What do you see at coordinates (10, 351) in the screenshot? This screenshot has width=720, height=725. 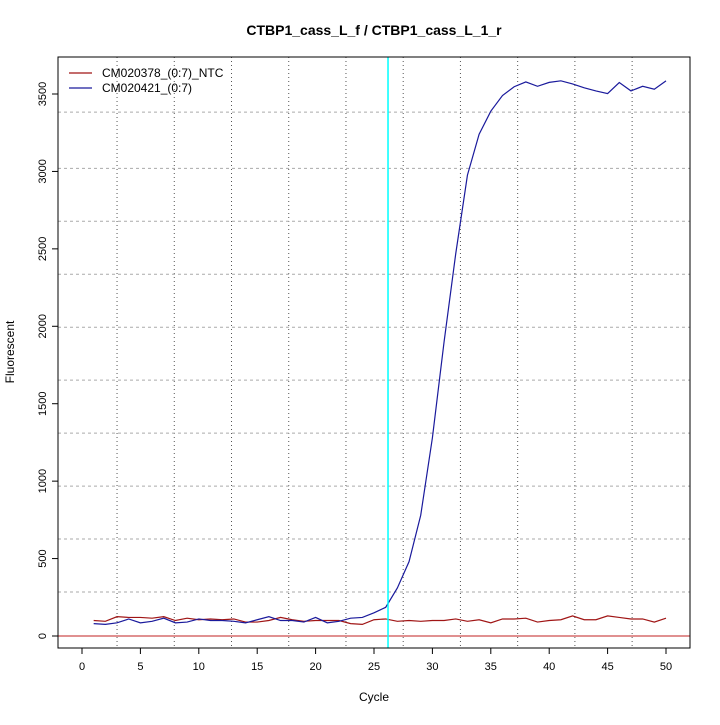 I see `y-axis-label: Fluorescent` at bounding box center [10, 351].